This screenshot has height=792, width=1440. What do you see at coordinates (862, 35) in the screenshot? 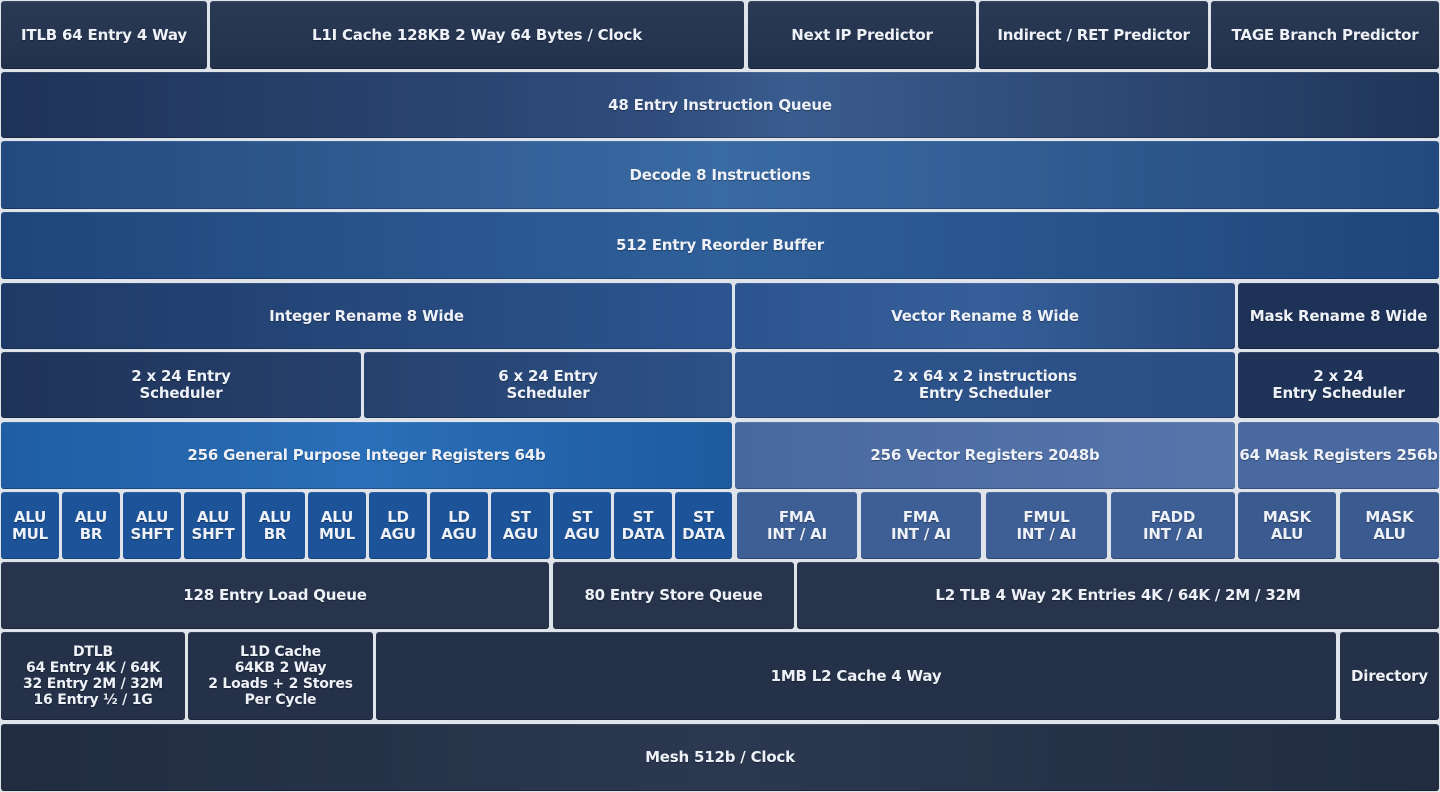
I see `next-ip-predictor-block: Next IP Predictor` at bounding box center [862, 35].